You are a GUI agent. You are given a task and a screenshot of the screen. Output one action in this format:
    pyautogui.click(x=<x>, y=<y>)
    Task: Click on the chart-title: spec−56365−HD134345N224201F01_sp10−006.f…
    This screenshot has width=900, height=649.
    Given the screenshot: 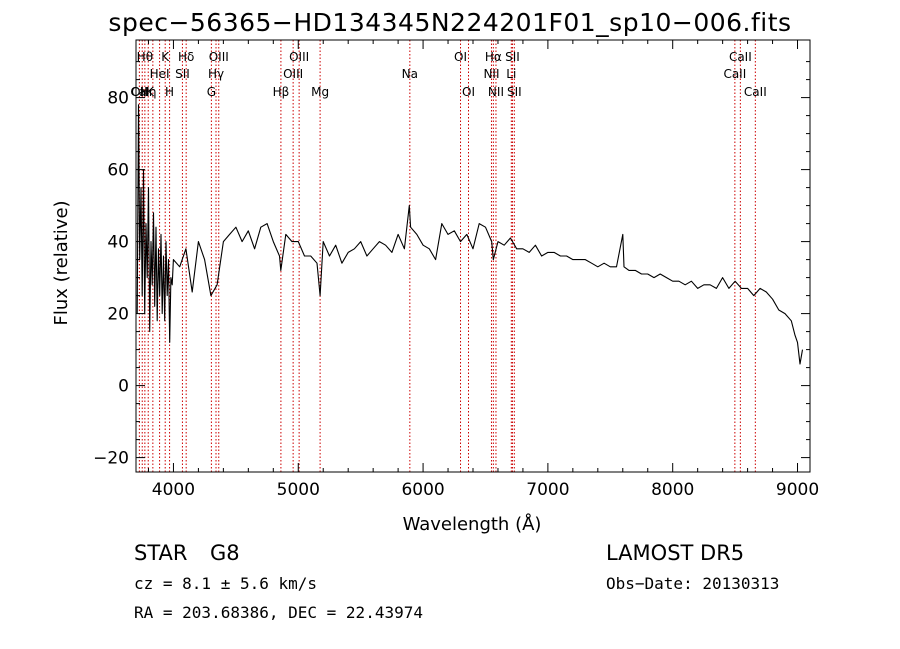 What is the action you would take?
    pyautogui.click(x=450, y=22)
    